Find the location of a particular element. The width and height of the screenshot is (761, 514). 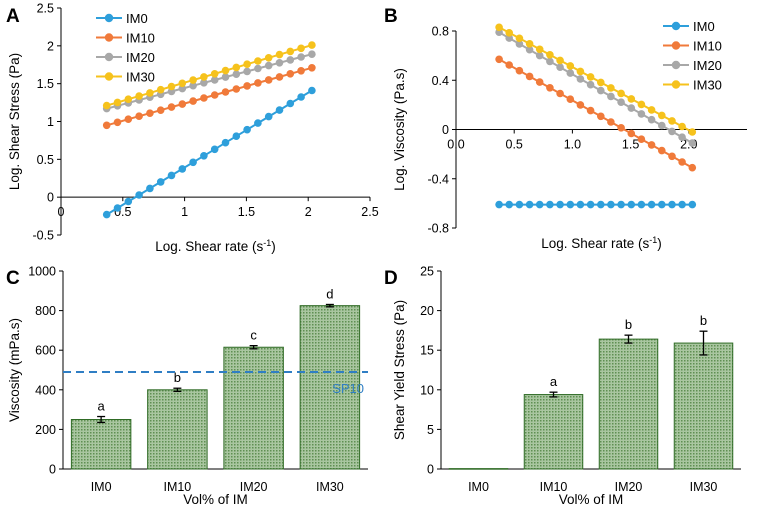

y-tick-label: 20 is located at coordinates (427, 311).